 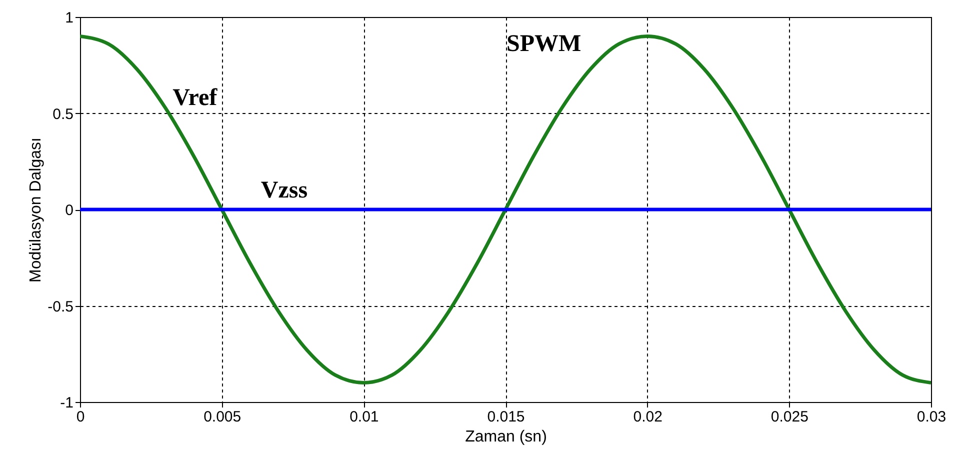 What do you see at coordinates (69, 18) in the screenshot?
I see `y-tick-label: 1` at bounding box center [69, 18].